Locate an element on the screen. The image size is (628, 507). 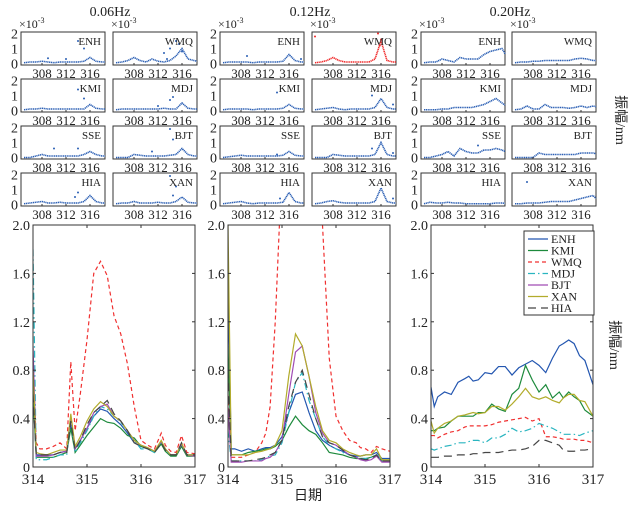
station-label: WMQ is located at coordinates (179, 42).